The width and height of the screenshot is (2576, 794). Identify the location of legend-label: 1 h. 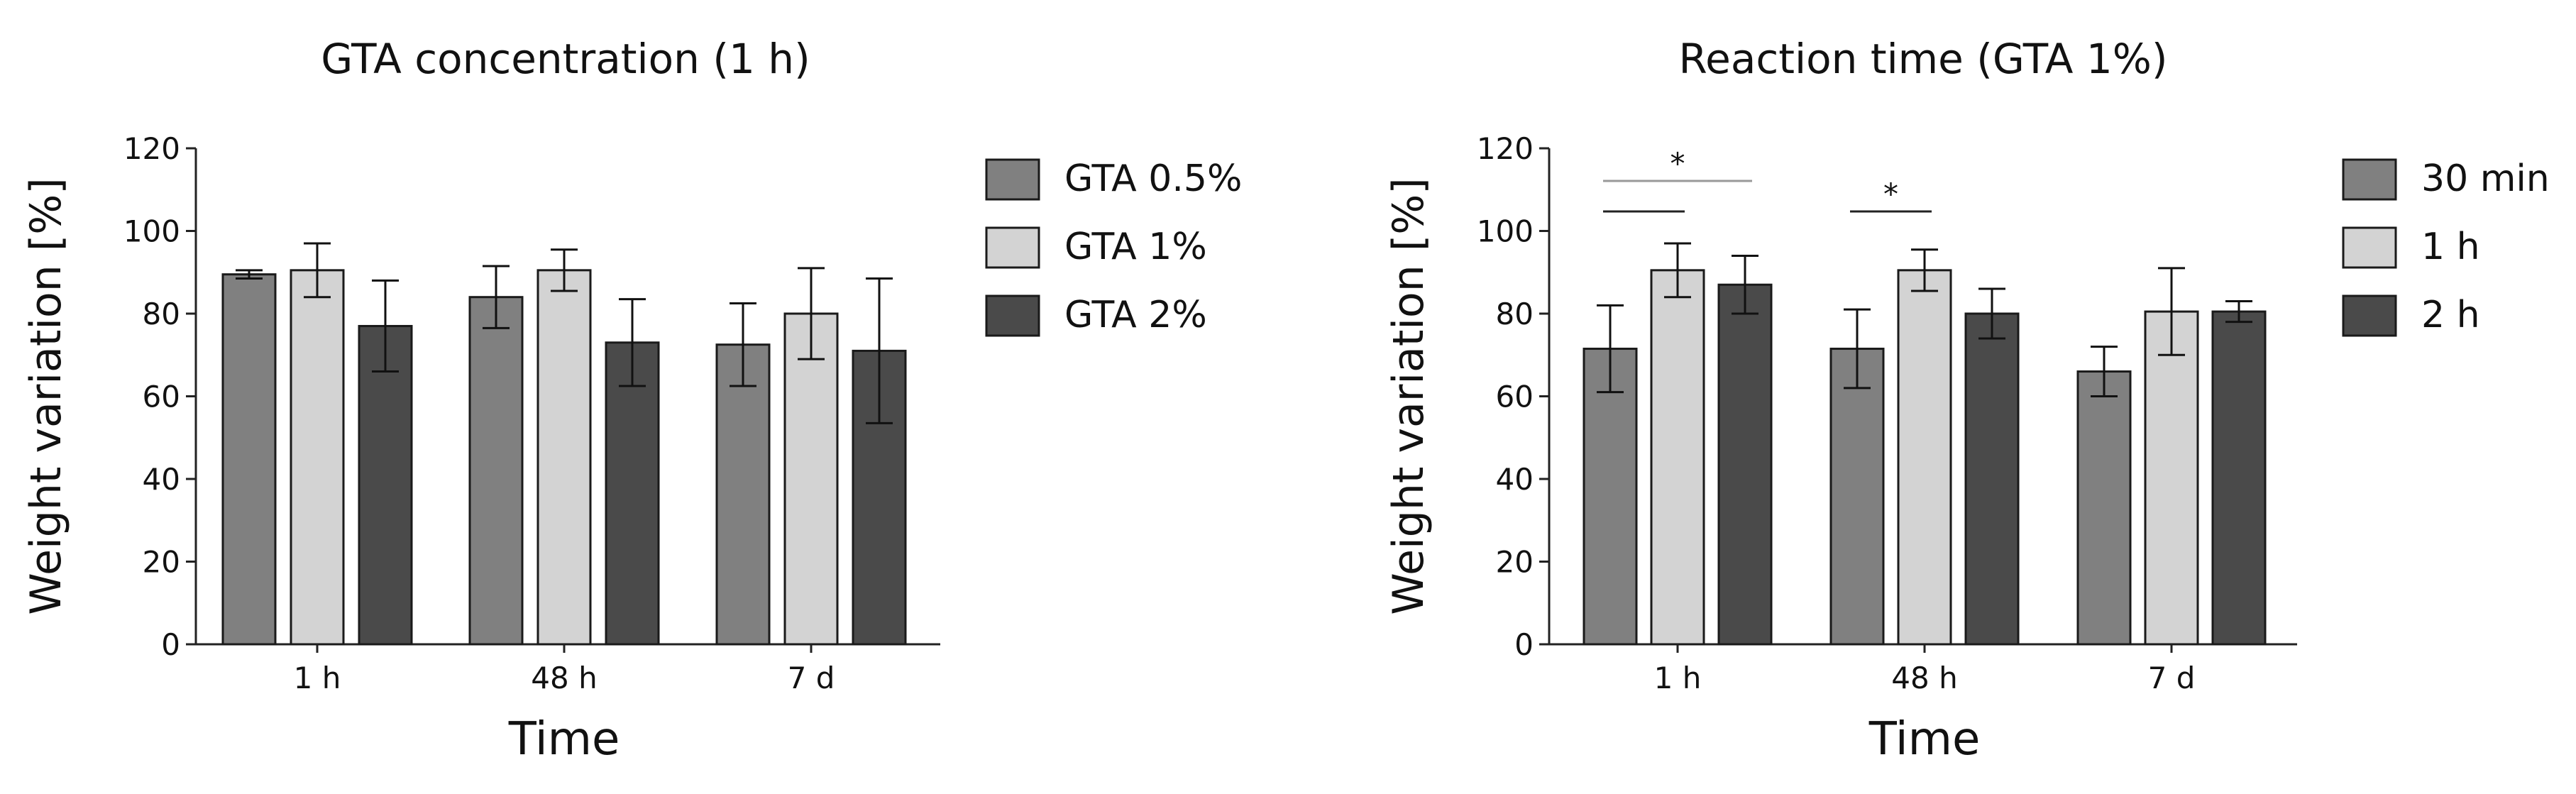
(2450, 247).